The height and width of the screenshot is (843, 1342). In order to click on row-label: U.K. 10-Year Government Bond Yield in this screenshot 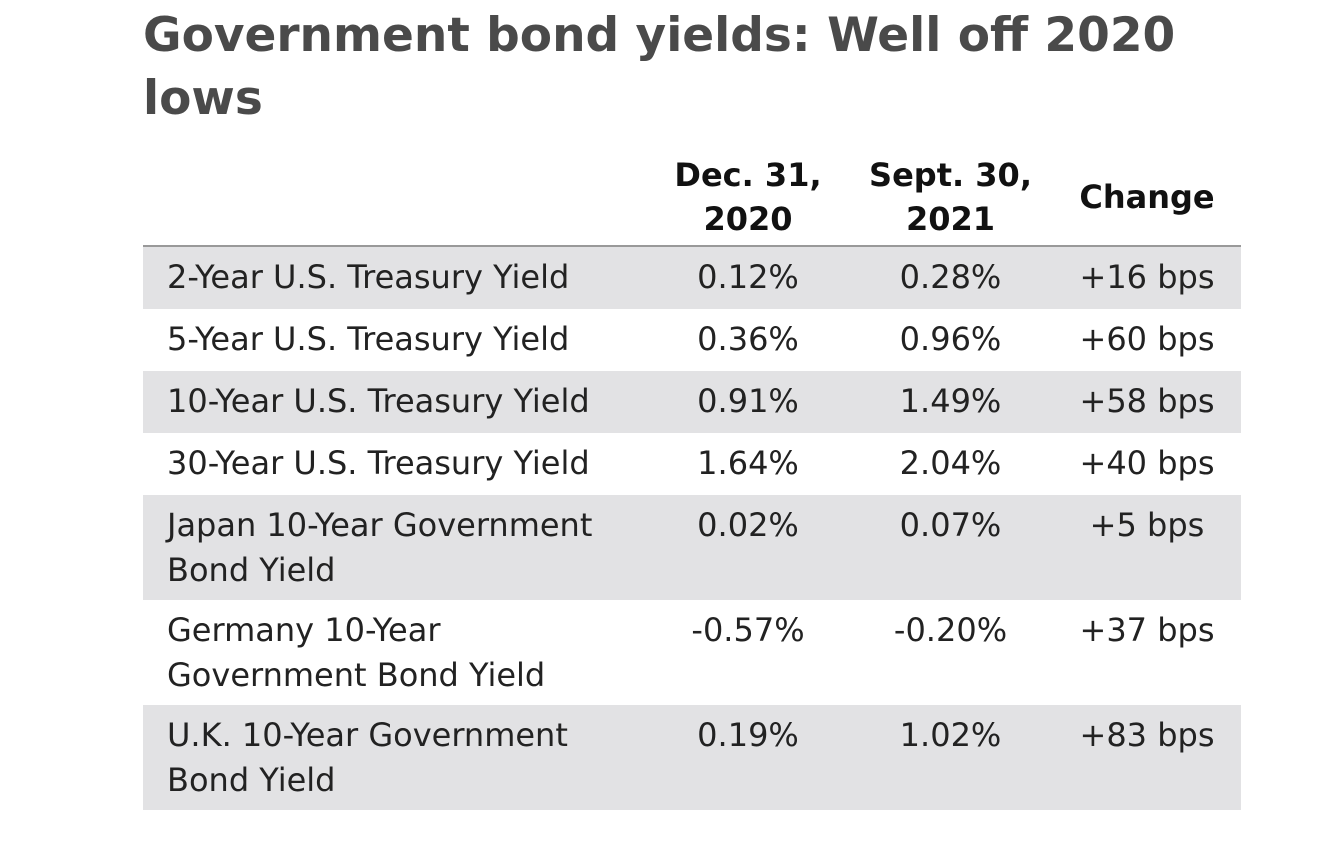, I will do `click(395, 757)`.